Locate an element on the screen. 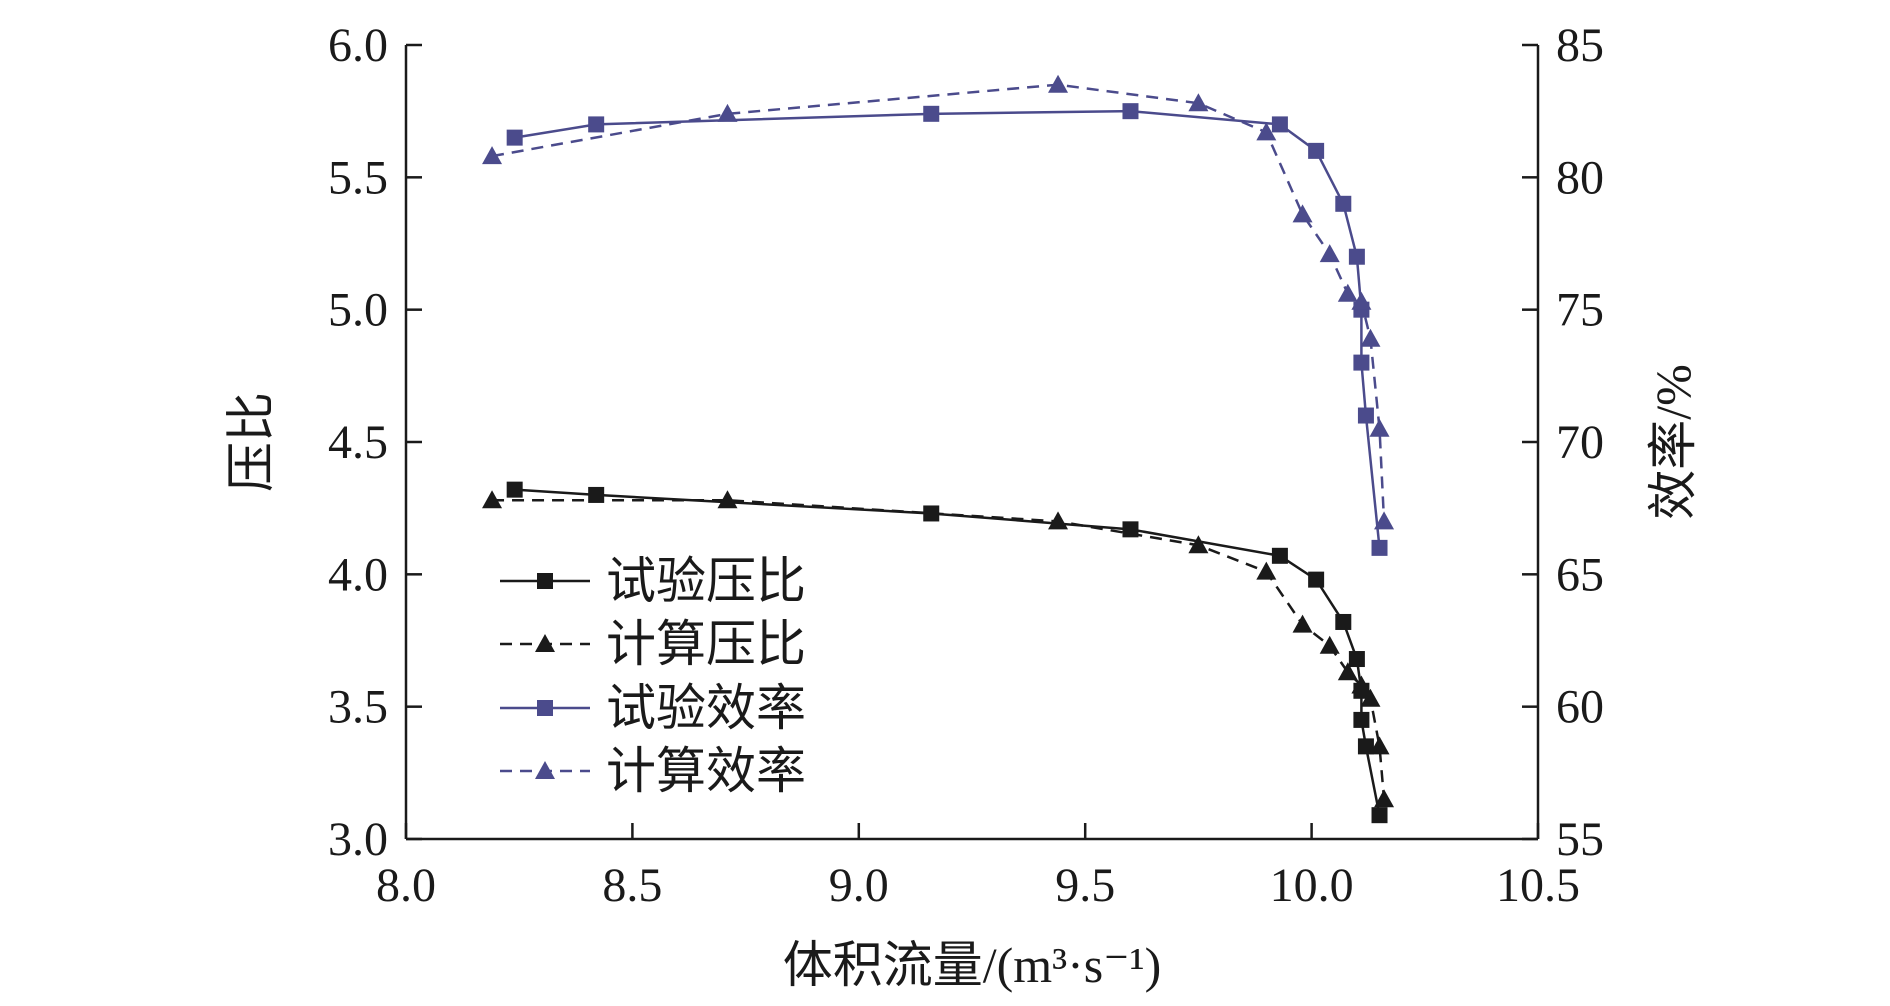 This screenshot has width=1890, height=1006. y-left-tick-label: 5.0 is located at coordinates (358, 310).